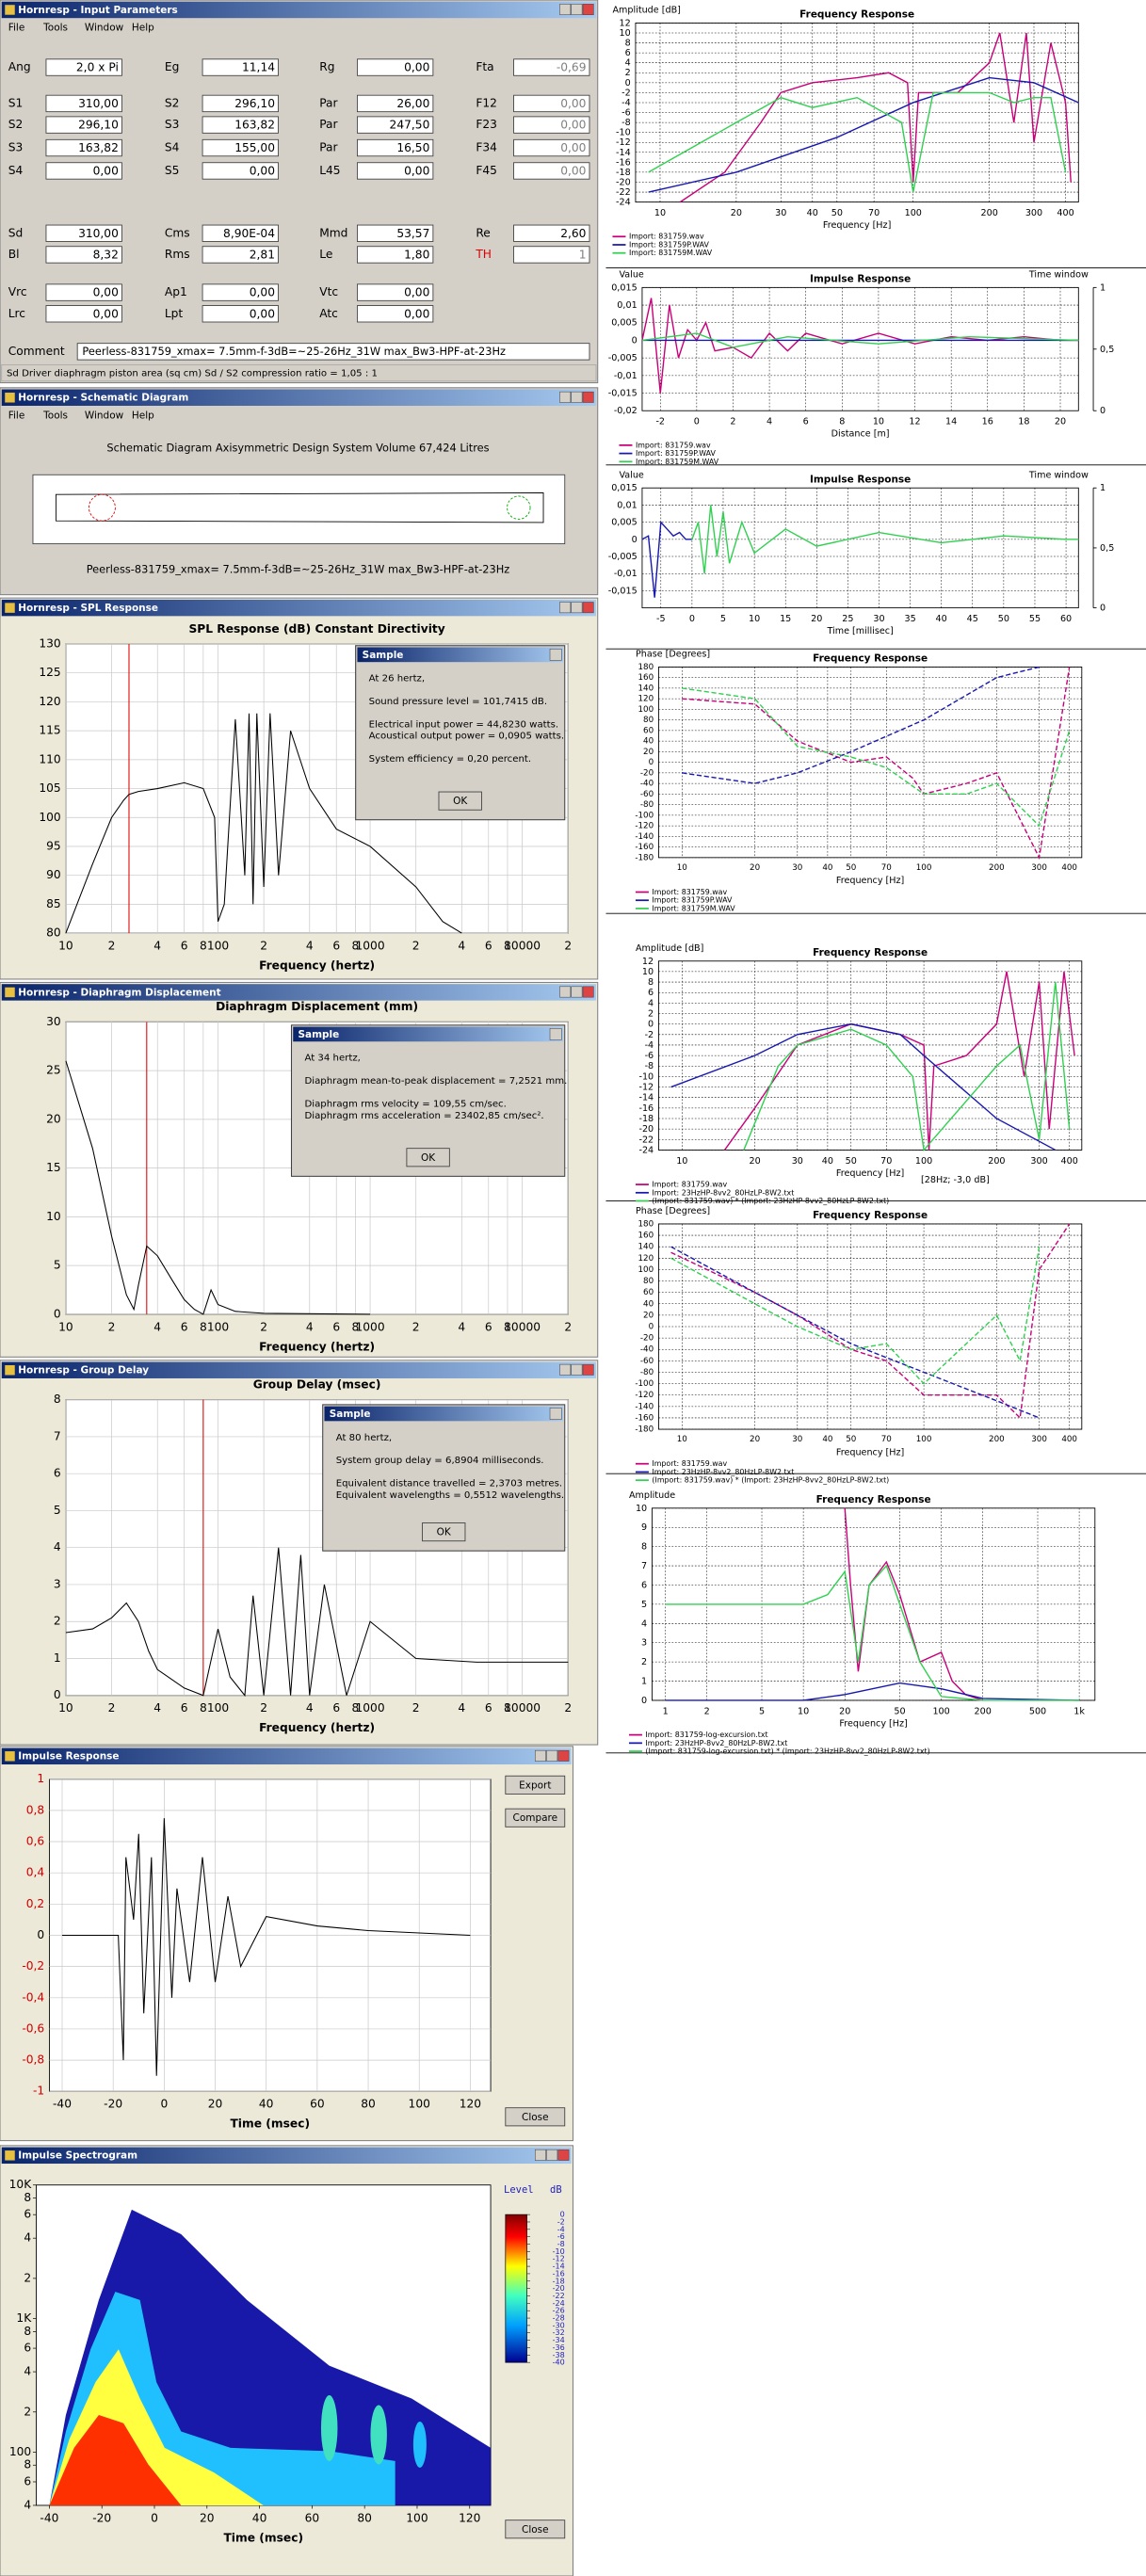  What do you see at coordinates (16, 28) in the screenshot?
I see `menu-item: File` at bounding box center [16, 28].